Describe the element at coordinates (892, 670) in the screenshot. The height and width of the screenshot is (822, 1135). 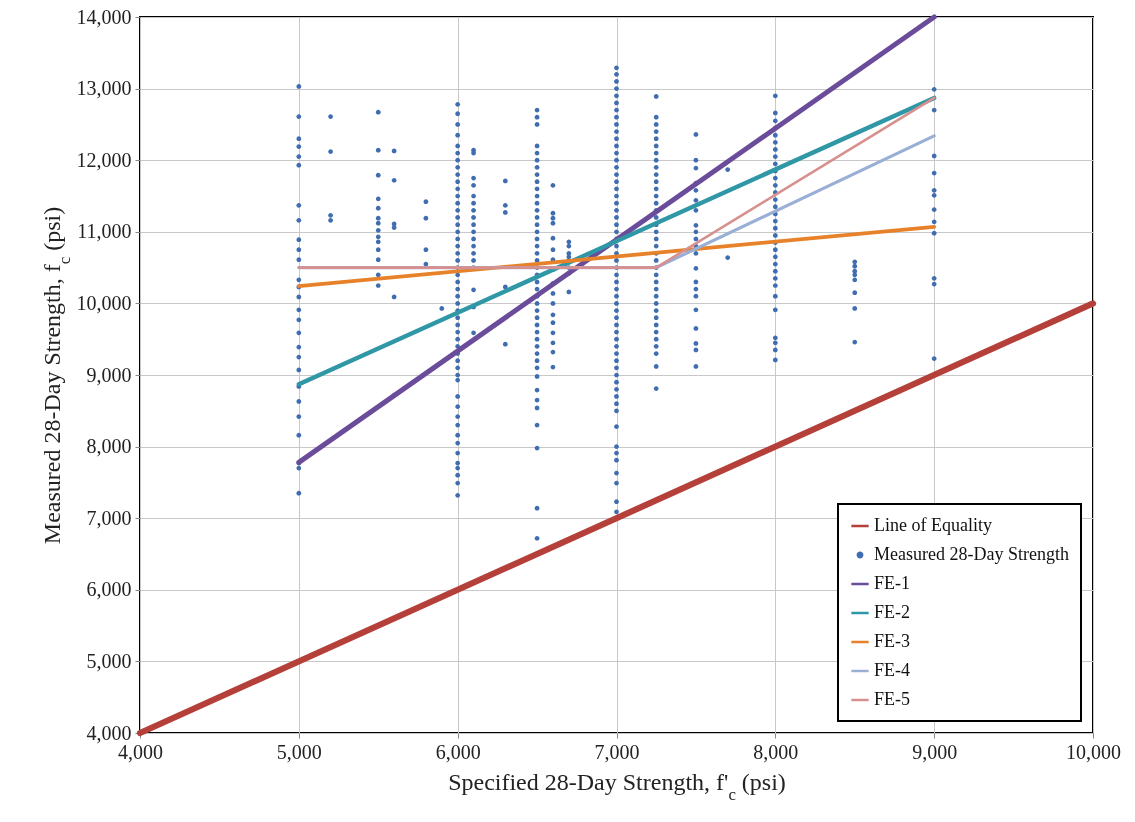
I see `legend-label: FE-4` at that location.